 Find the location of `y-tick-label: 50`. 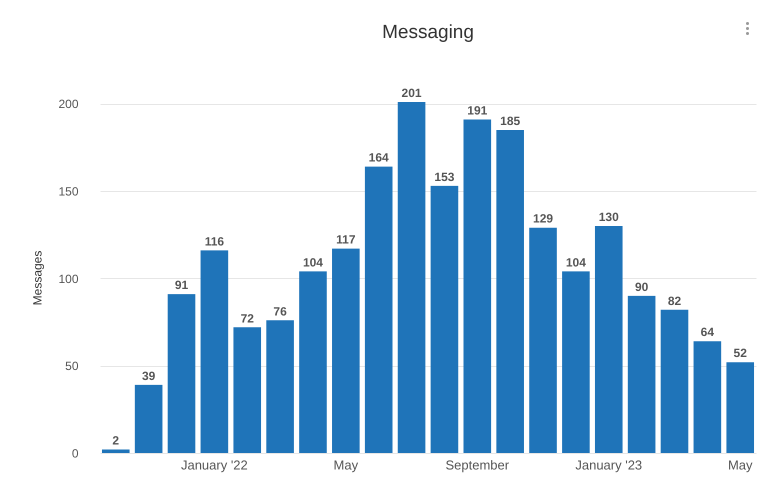

y-tick-label: 50 is located at coordinates (72, 366).